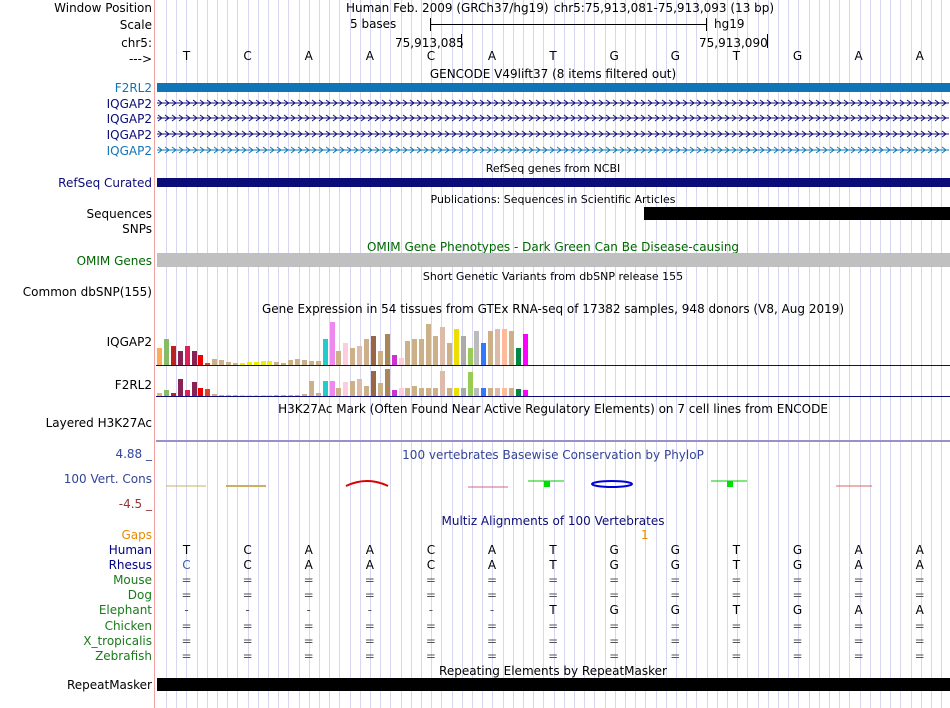 The height and width of the screenshot is (708, 950). I want to click on sequences-label: Sequences, so click(119, 214).